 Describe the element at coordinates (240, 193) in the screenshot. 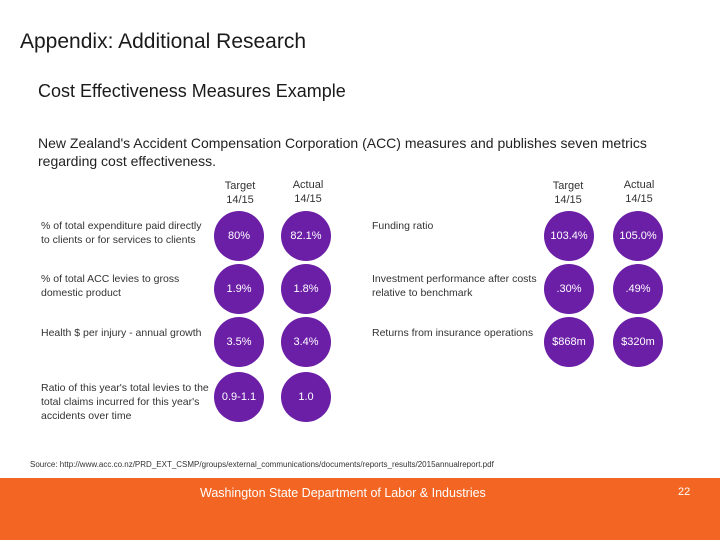

I see `left-target-header: Target 14/15` at that location.